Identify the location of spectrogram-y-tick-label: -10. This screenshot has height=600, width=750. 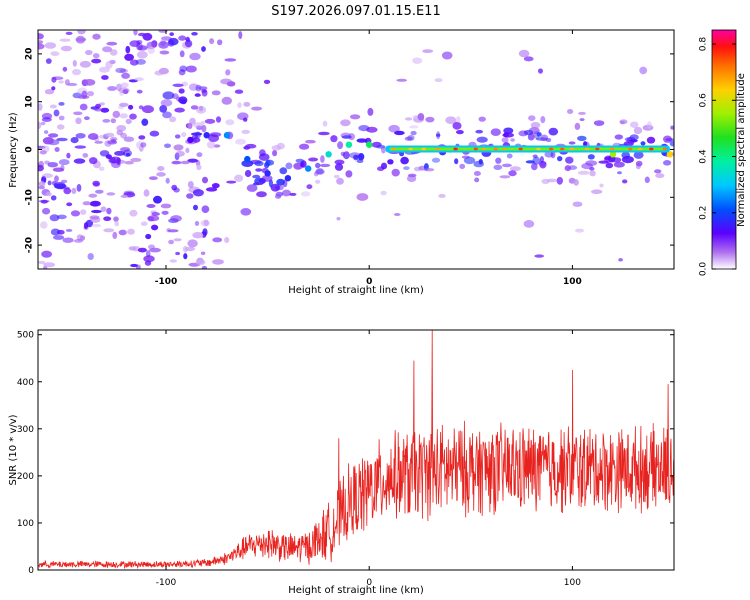
(30, 197).